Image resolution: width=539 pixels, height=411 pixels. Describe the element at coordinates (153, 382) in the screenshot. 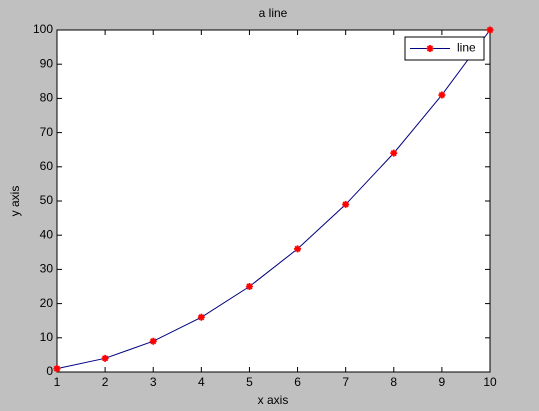

I see `x-tick-label: 3` at that location.